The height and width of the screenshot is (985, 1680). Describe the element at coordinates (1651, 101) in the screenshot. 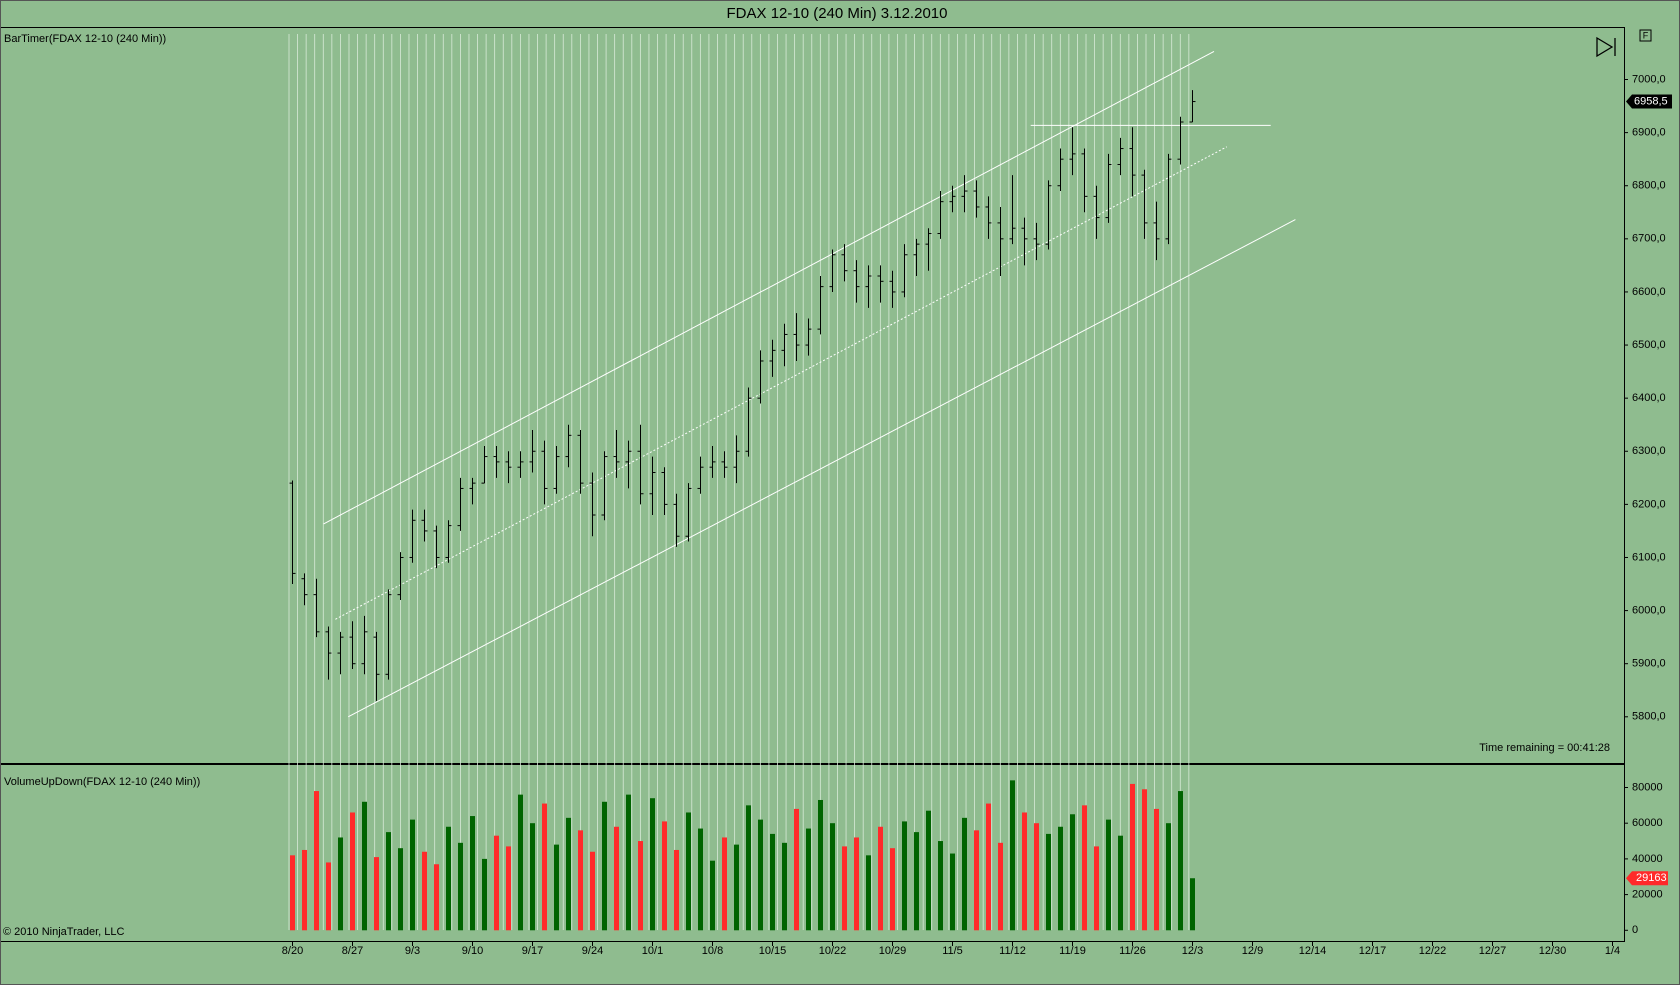

I see `last-price-label: 6958,5` at that location.